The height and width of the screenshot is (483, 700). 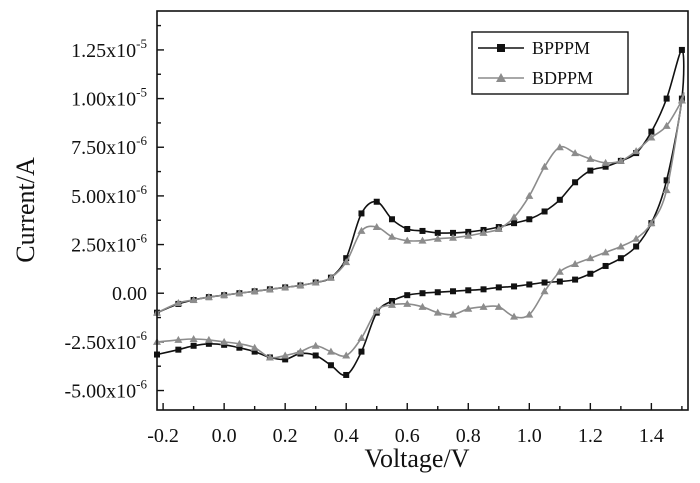 I want to click on y-tick-label: 5.00x10⁻⁶, so click(x=109, y=195).